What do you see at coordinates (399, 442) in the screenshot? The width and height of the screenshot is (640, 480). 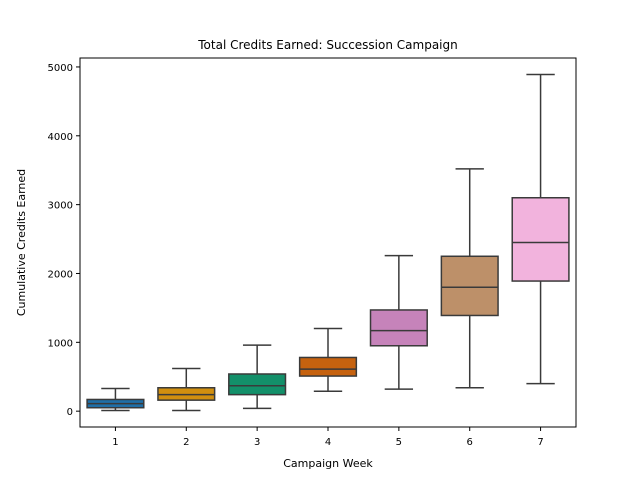 I see `x-tick-label: 5` at bounding box center [399, 442].